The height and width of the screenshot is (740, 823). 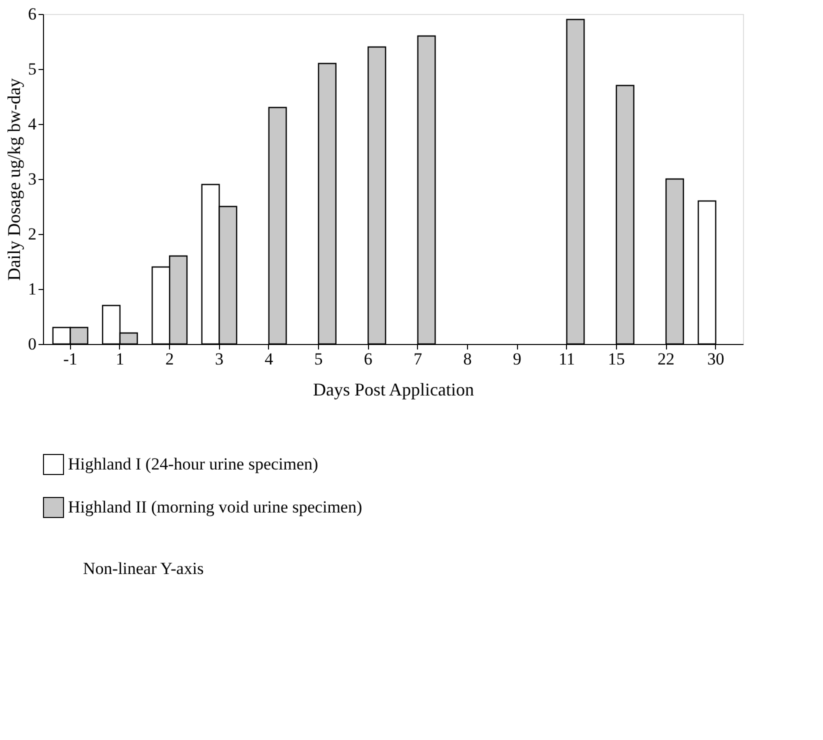 I want to click on y-tick-label: 3, so click(x=32, y=179).